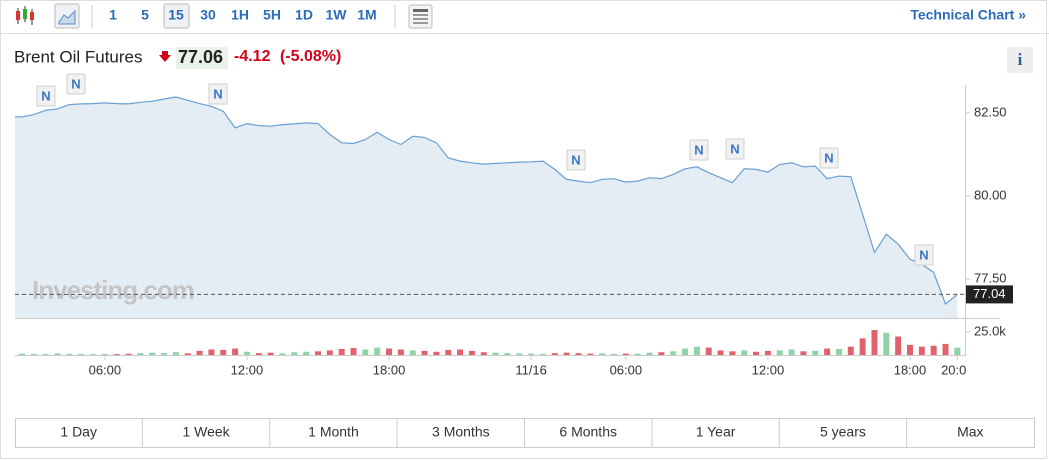  What do you see at coordinates (970, 432) in the screenshot?
I see `range-button: Max` at bounding box center [970, 432].